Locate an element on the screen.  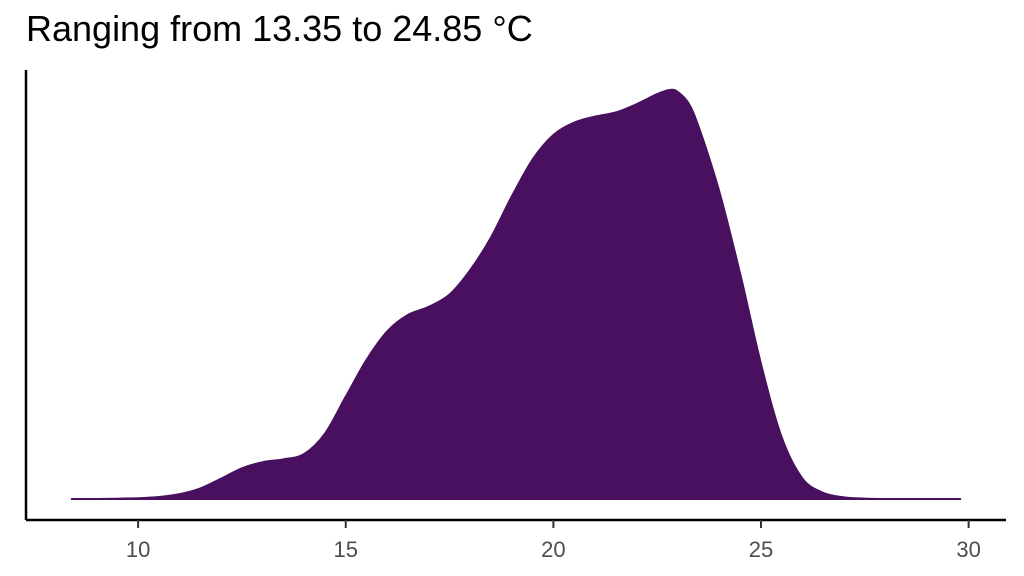
x-tick-label: 30 is located at coordinates (968, 549).